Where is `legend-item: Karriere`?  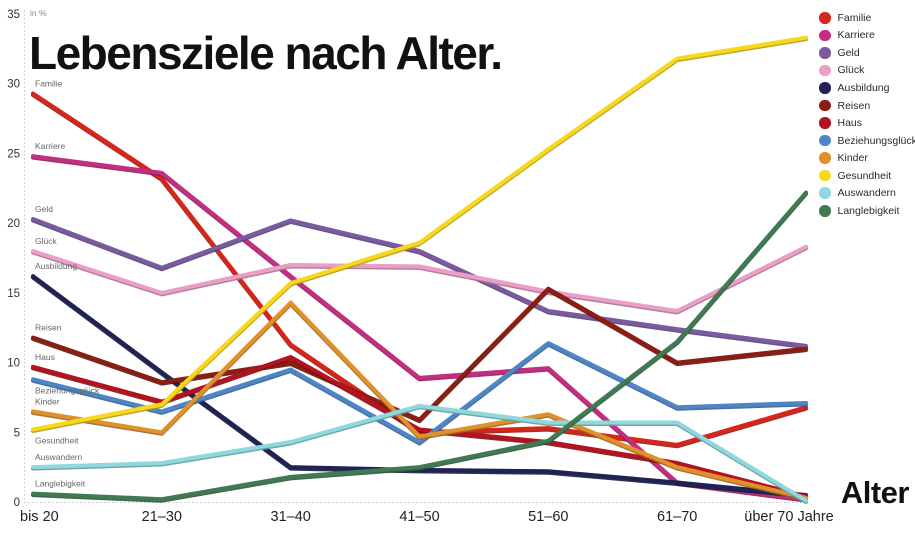
legend-item: Karriere is located at coordinates (867, 36).